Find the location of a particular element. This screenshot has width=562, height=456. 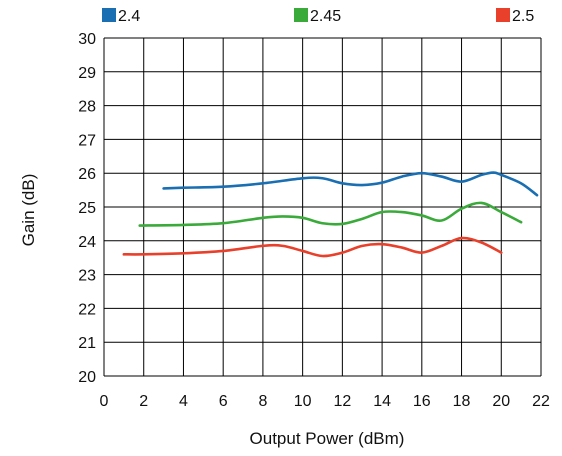

x-tick-label: 8 is located at coordinates (262, 401).